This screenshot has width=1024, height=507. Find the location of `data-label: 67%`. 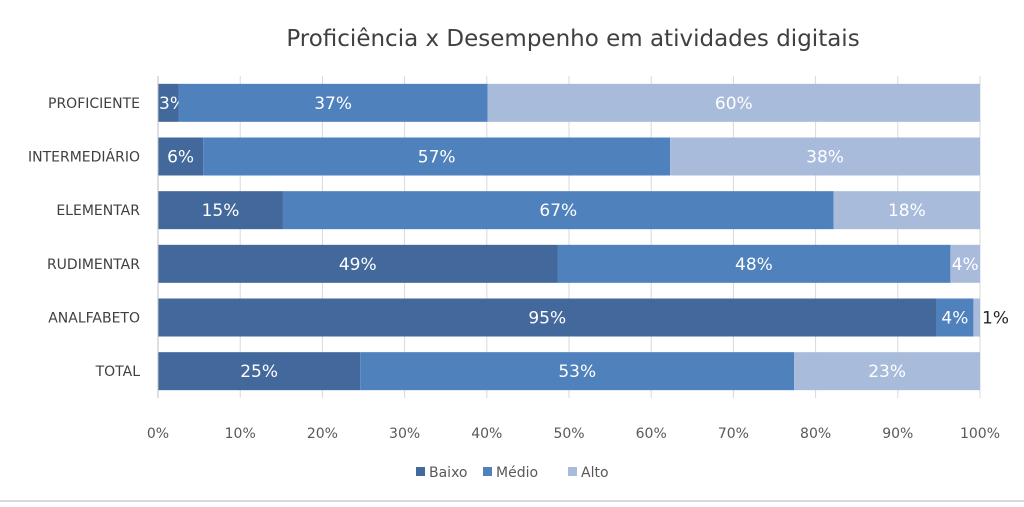

data-label: 67% is located at coordinates (558, 211).